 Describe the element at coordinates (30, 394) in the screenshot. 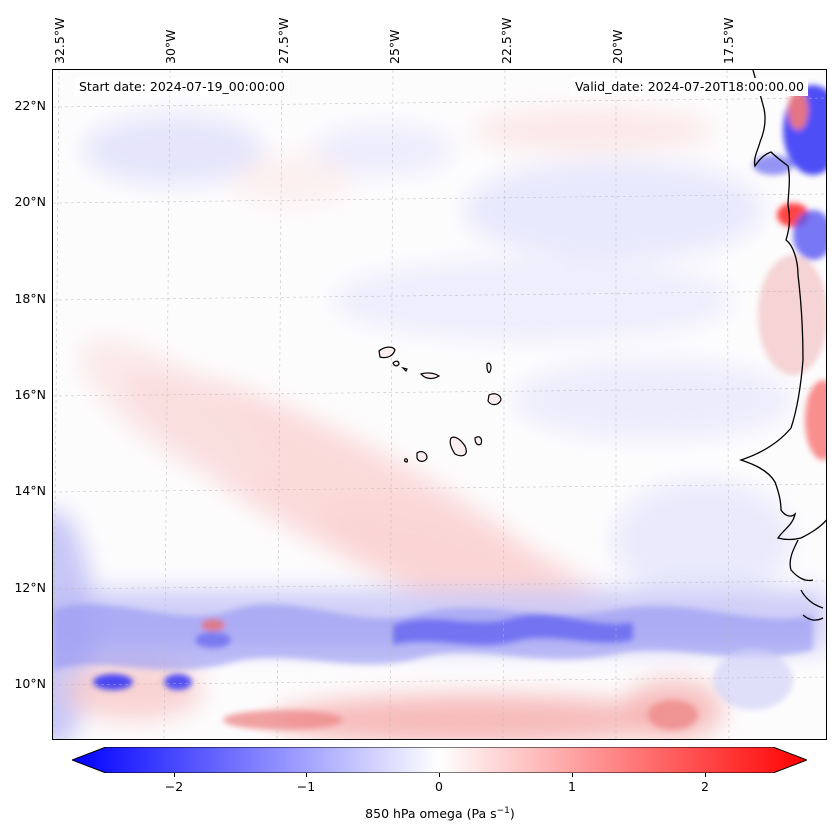

I see `lat-label-16n: 16°N` at that location.